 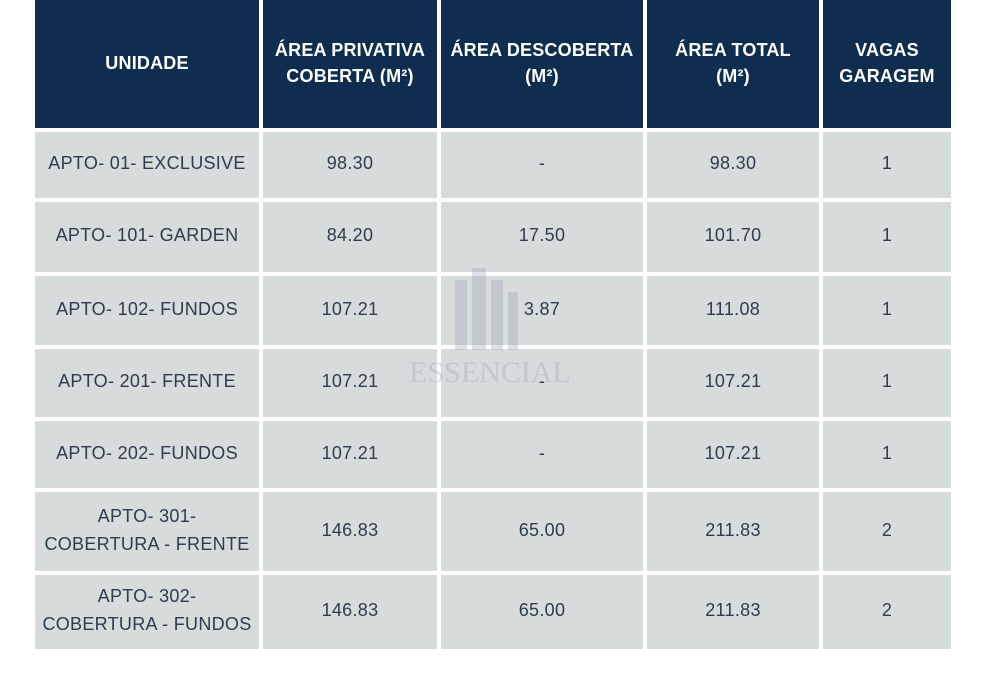 What do you see at coordinates (542, 310) in the screenshot?
I see `cell-area-descoberta: 3.87` at bounding box center [542, 310].